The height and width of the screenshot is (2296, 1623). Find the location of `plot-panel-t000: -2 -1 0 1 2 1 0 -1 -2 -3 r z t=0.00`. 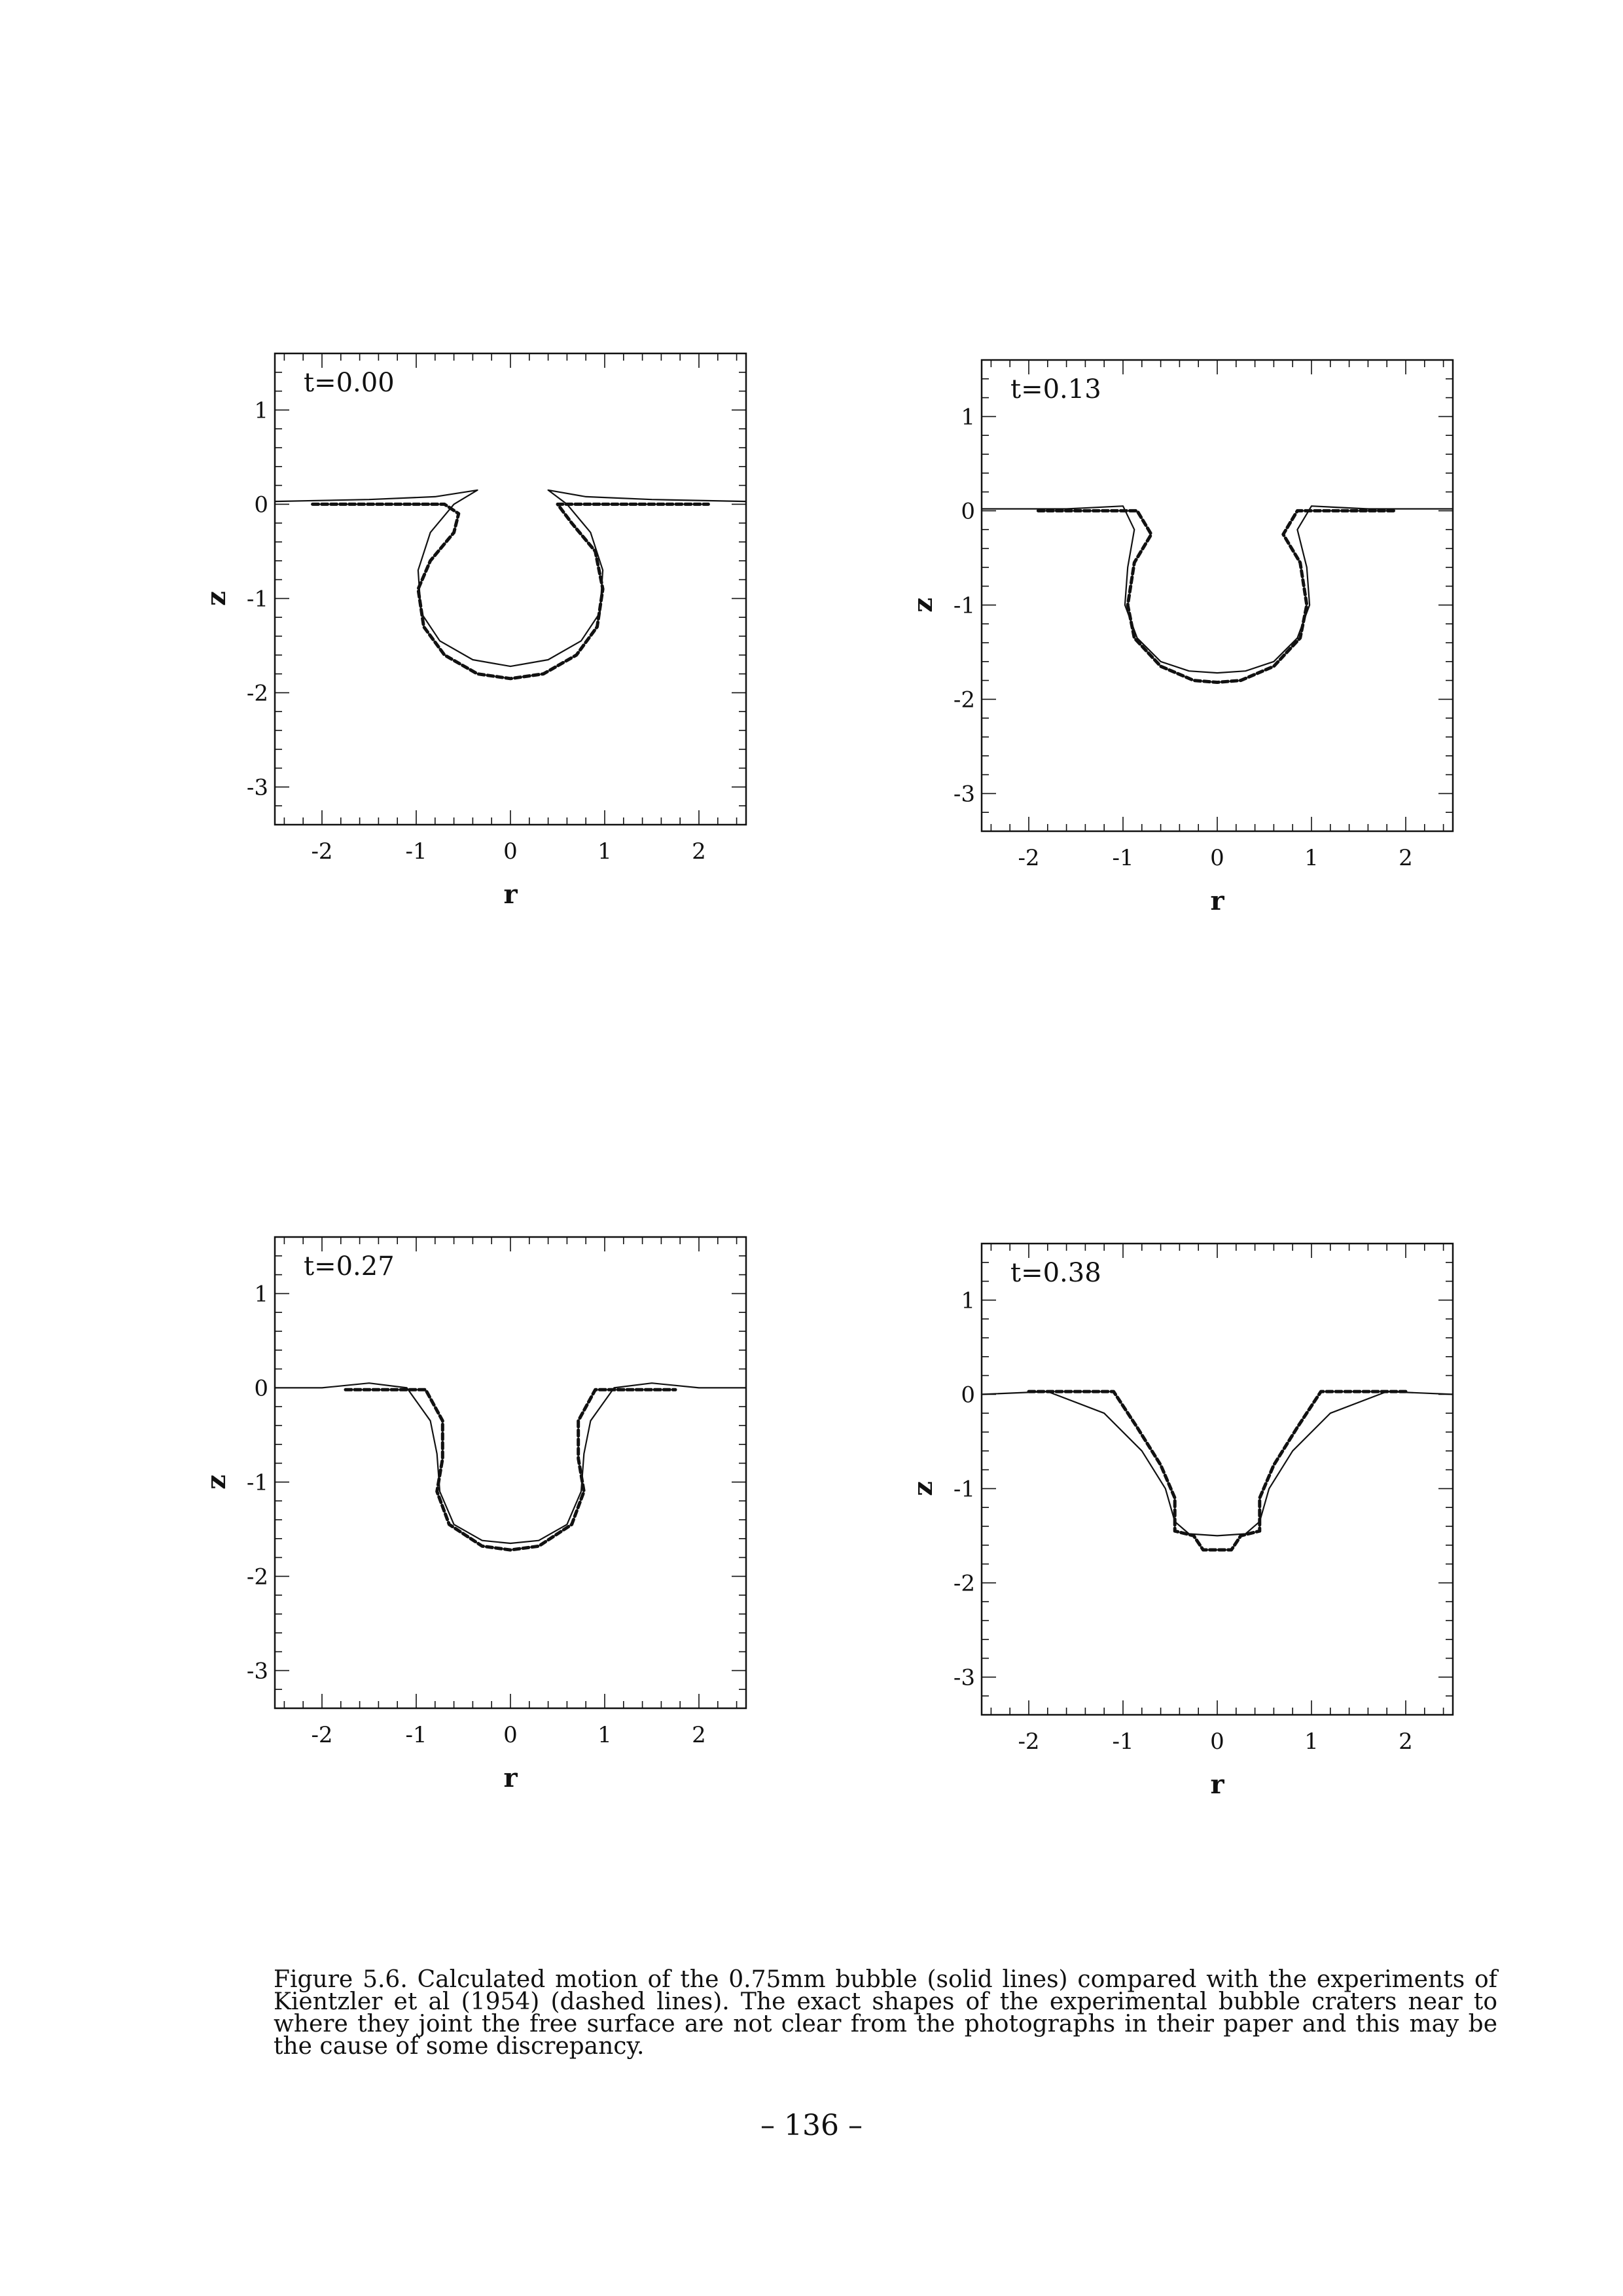

plot-panel-t000: -2 -1 0 1 2 1 0 -1 -2 -3 r z t=0.00 is located at coordinates (474, 631).